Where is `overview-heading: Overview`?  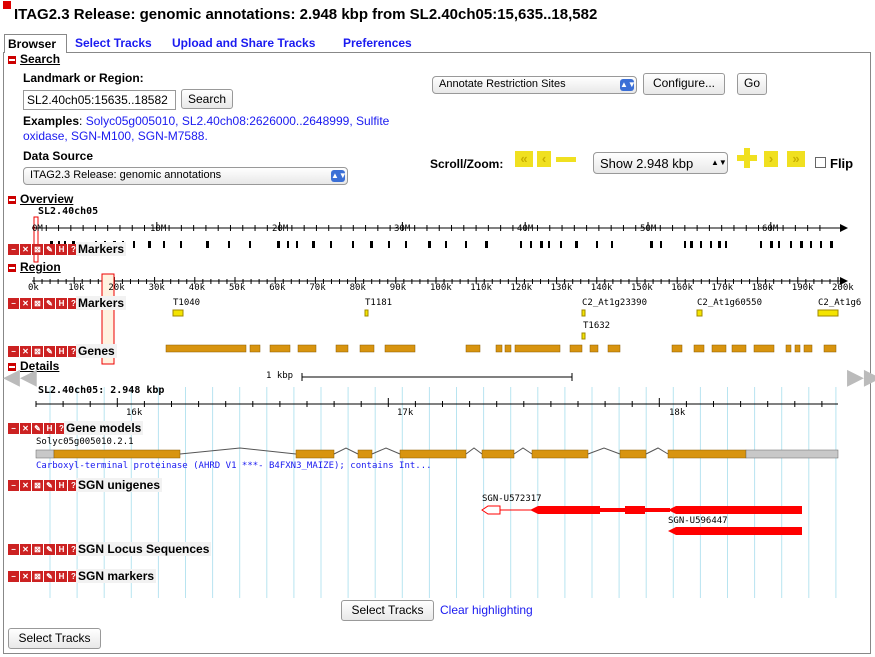
overview-heading: Overview is located at coordinates (47, 199).